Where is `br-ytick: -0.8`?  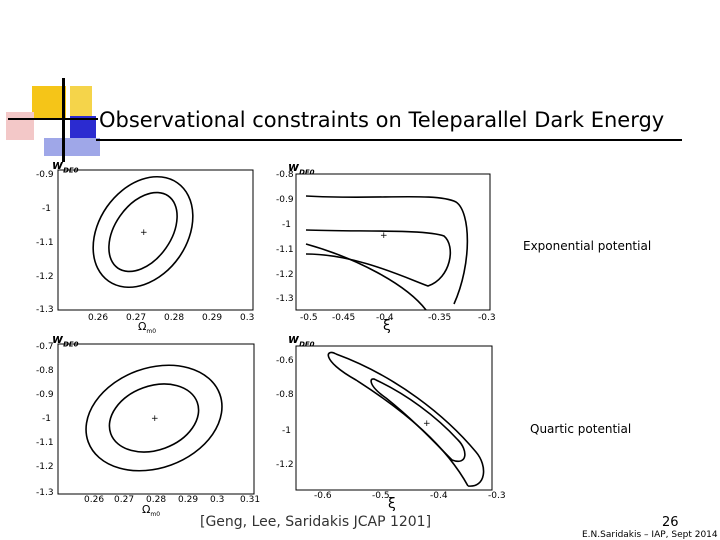
br-ytick: -0.8 is located at coordinates (285, 395).